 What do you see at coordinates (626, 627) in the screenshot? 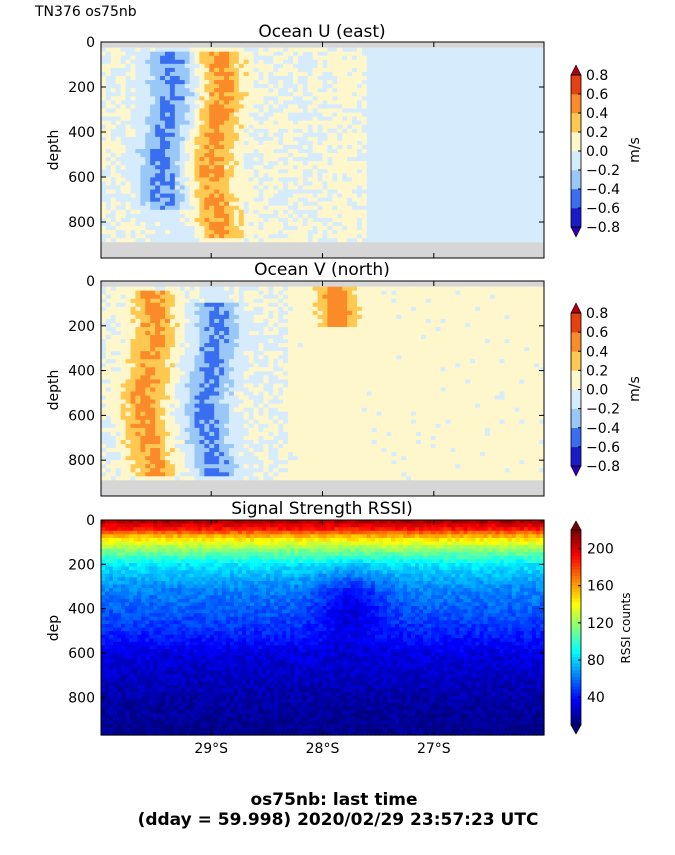
I see `colorbar-label-rssi: RSSI counts` at bounding box center [626, 627].